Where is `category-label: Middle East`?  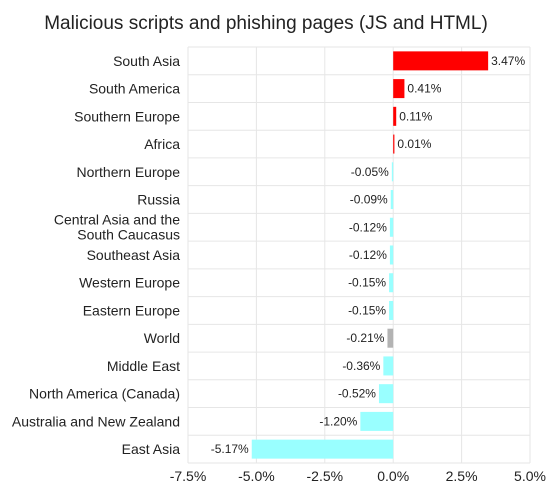
category-label: Middle East is located at coordinates (143, 366).